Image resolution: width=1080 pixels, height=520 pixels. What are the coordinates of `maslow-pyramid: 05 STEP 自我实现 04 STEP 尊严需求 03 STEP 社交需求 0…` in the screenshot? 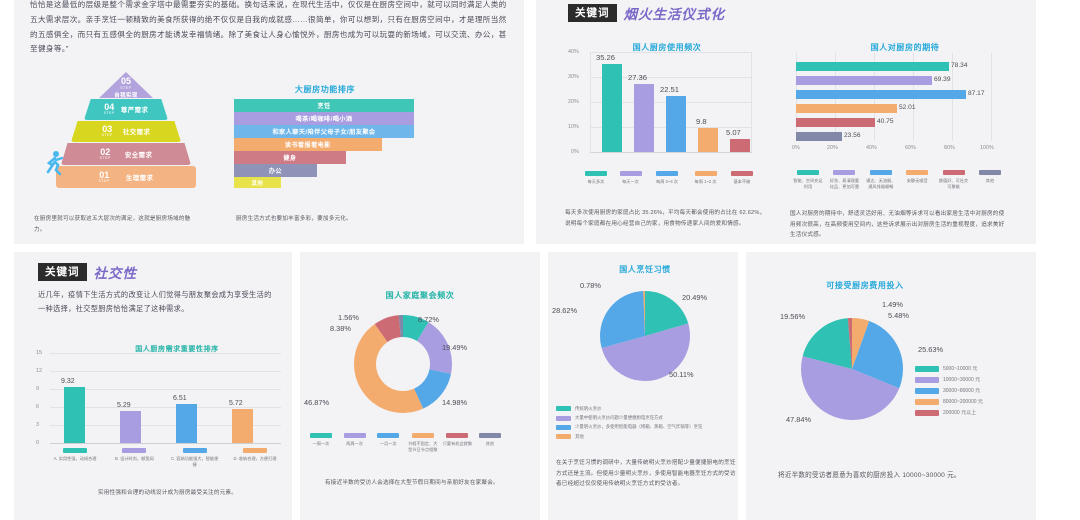 It's located at (121, 133).